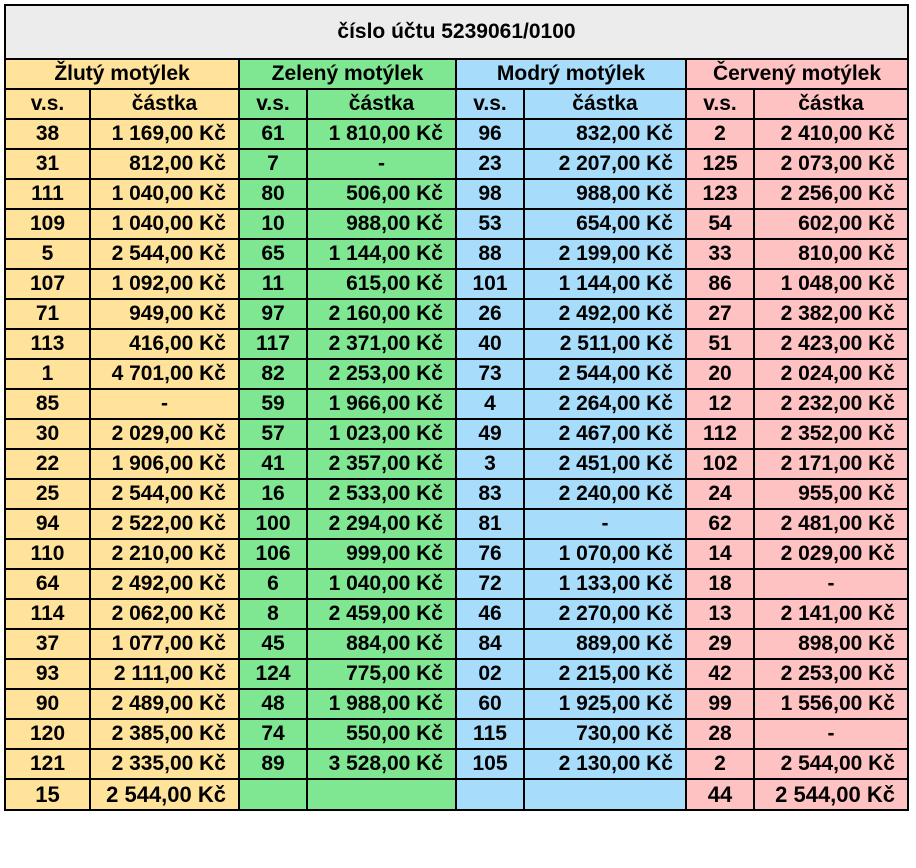 The image size is (916, 868). I want to click on vs-cell-blue: 98, so click(490, 194).